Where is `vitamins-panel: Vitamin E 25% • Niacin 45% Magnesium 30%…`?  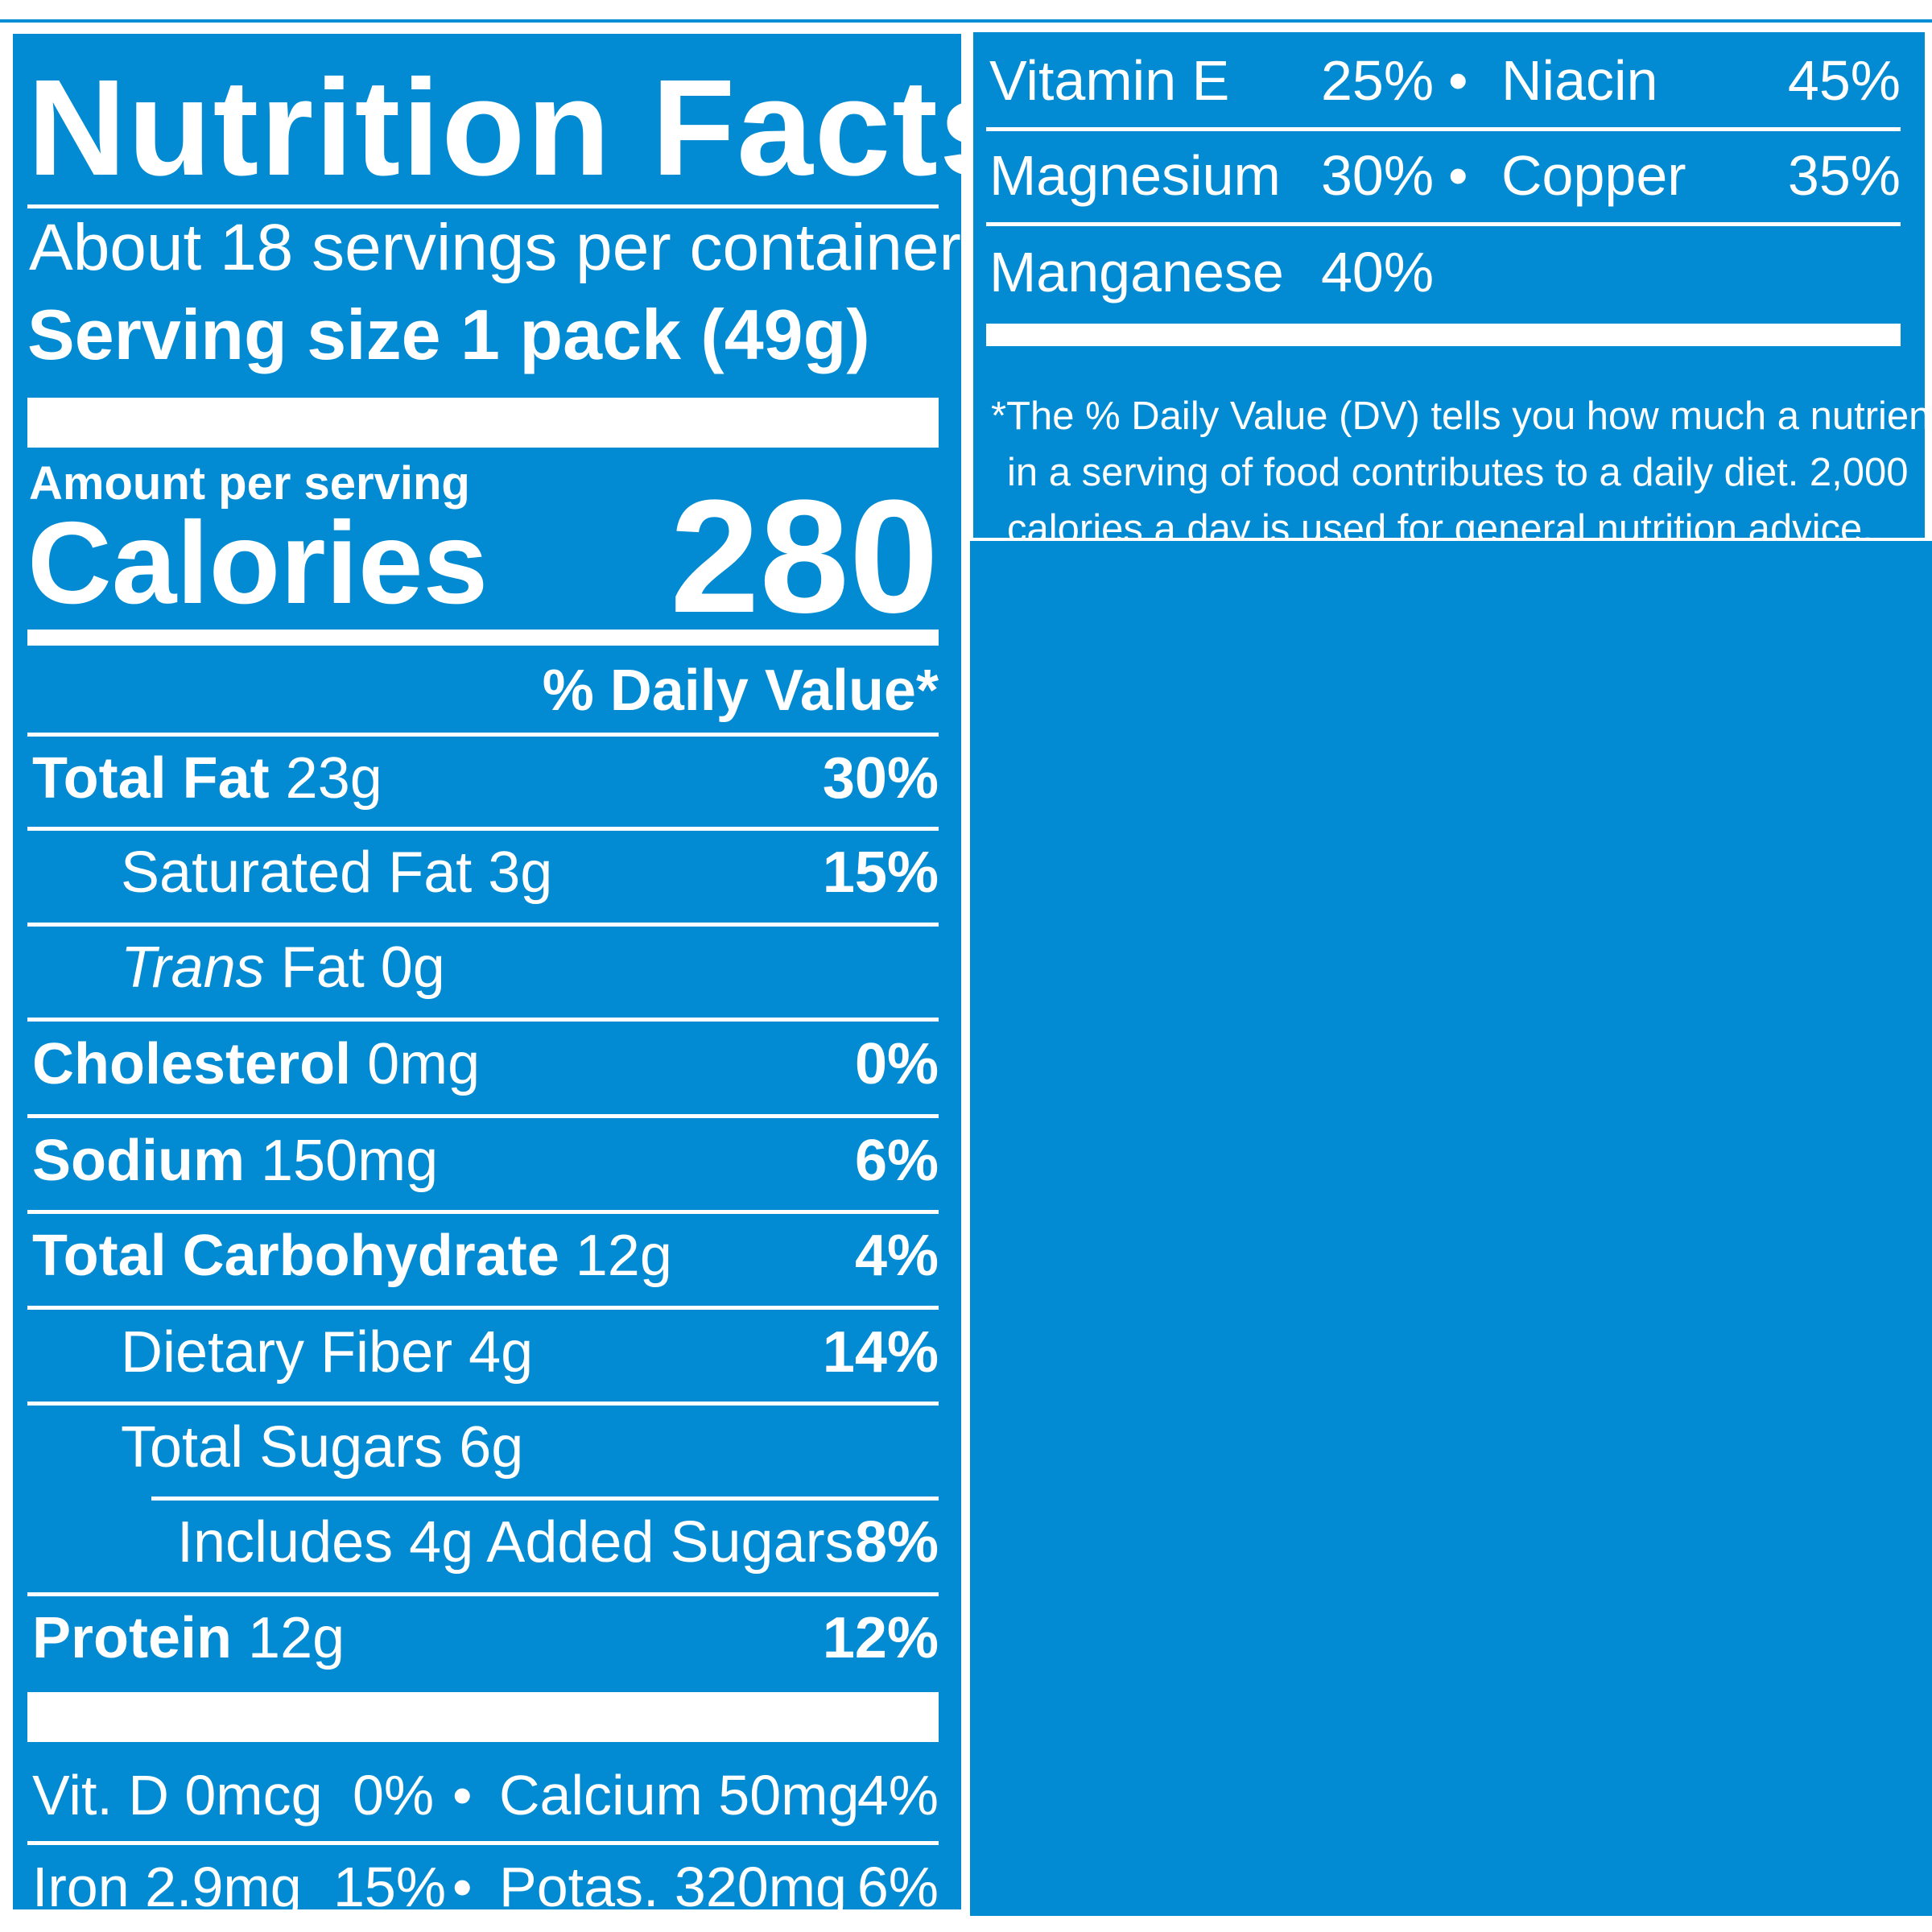
vitamins-panel: Vitamin E 25% • Niacin 45% Magnesium 30%… is located at coordinates (1451, 290).